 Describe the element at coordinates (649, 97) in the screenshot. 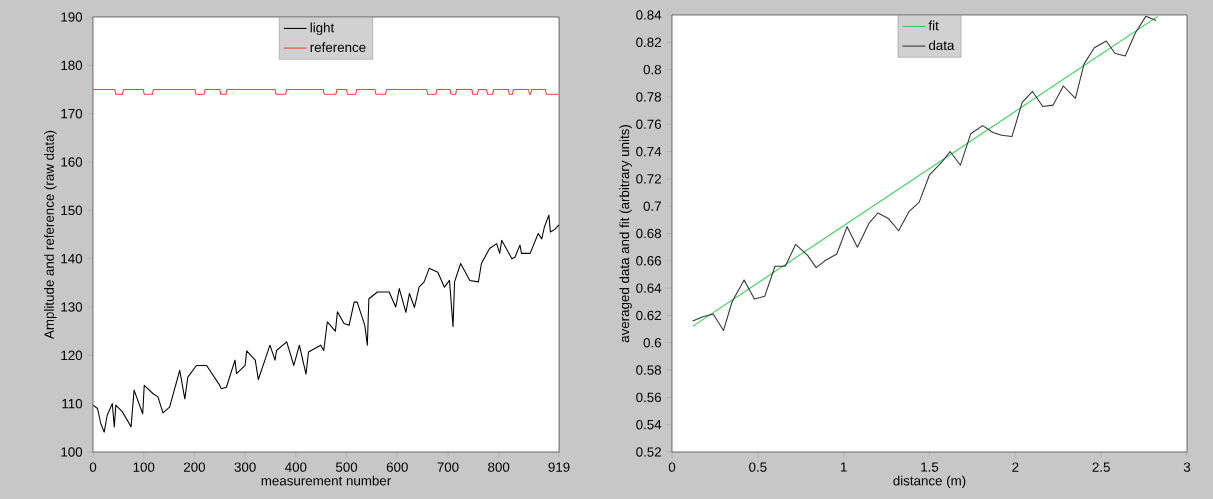

I see `y-tick-label: 0.78` at that location.